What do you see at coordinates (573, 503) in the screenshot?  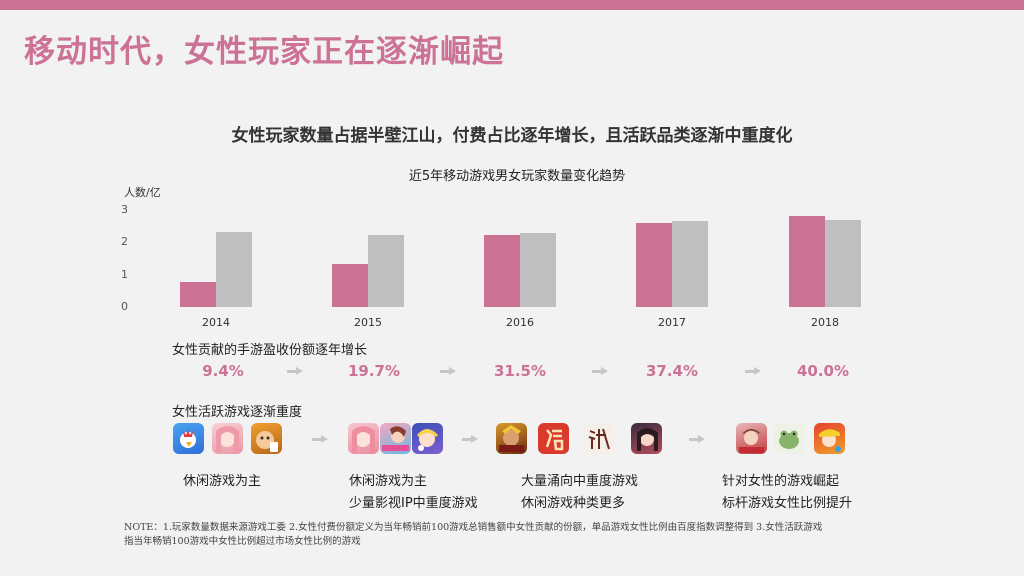 I see `stage3-desc-line2: 休闲游戏种类更多` at bounding box center [573, 503].